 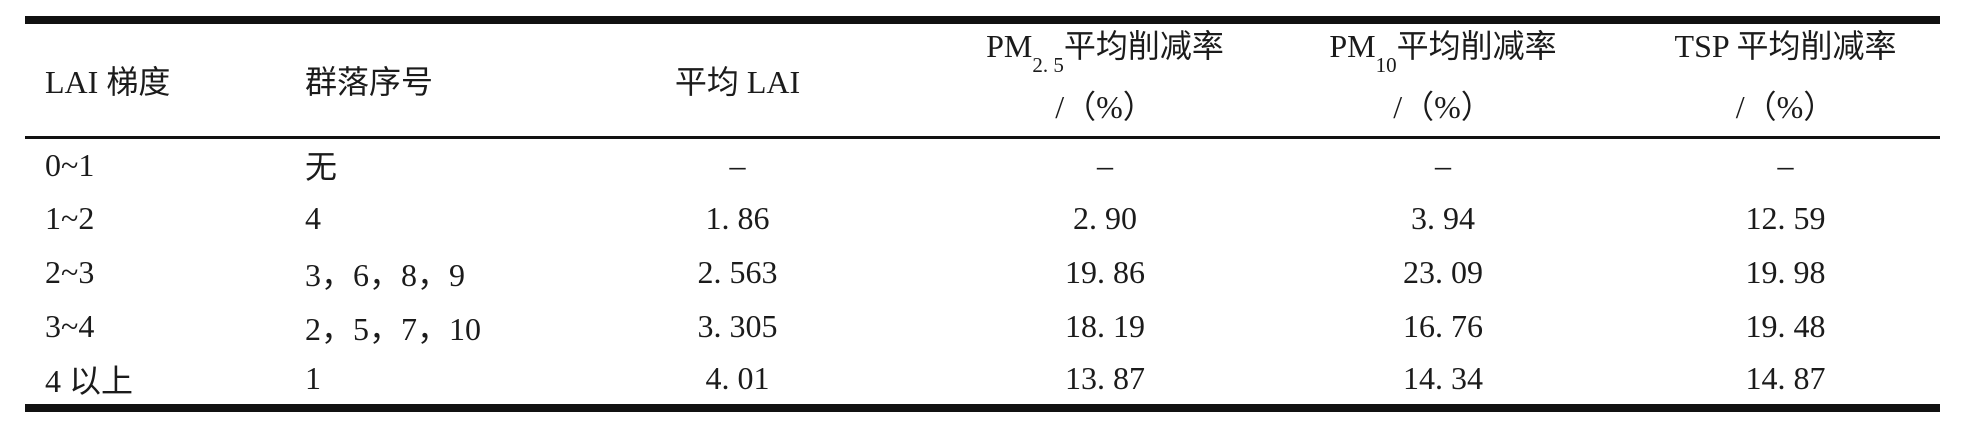 I want to click on cell-community-number: 4, so click(x=313, y=218).